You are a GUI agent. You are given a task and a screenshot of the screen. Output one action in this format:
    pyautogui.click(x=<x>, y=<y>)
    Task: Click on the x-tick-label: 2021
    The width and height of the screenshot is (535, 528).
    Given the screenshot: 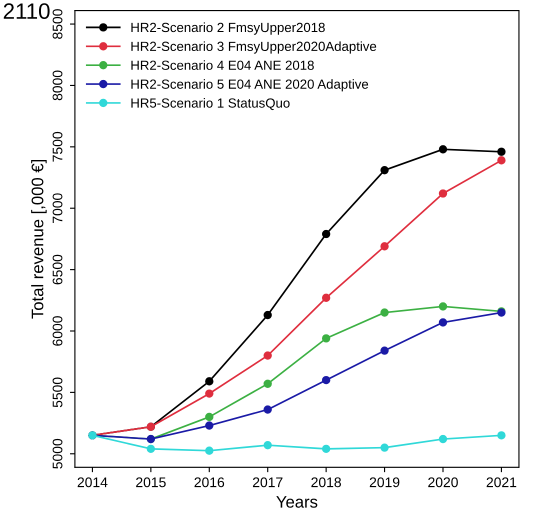 What is the action you would take?
    pyautogui.click(x=501, y=482)
    